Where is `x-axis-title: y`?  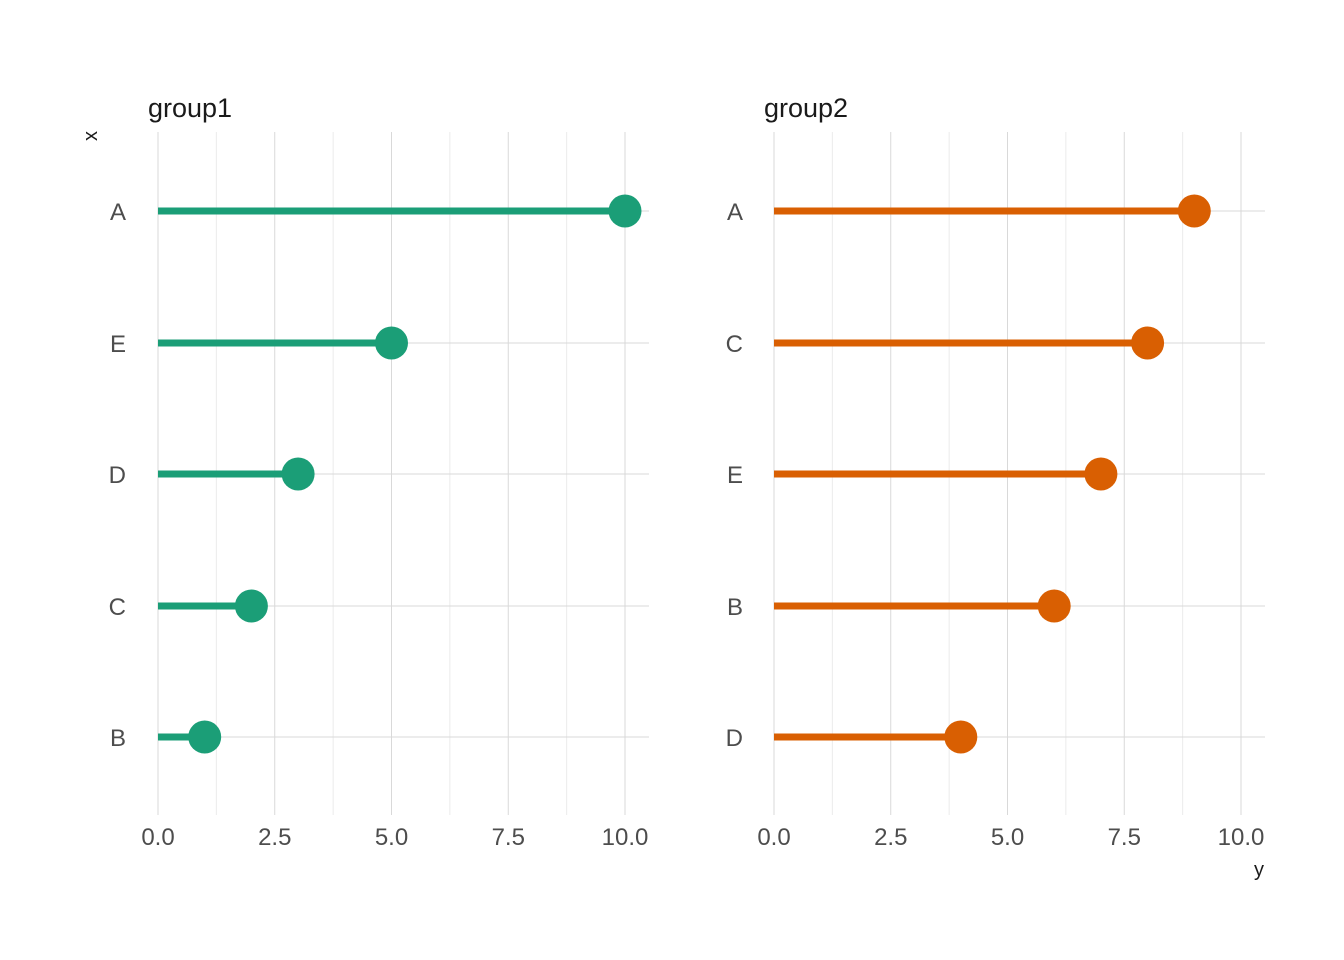
x-axis-title: y is located at coordinates (1259, 870).